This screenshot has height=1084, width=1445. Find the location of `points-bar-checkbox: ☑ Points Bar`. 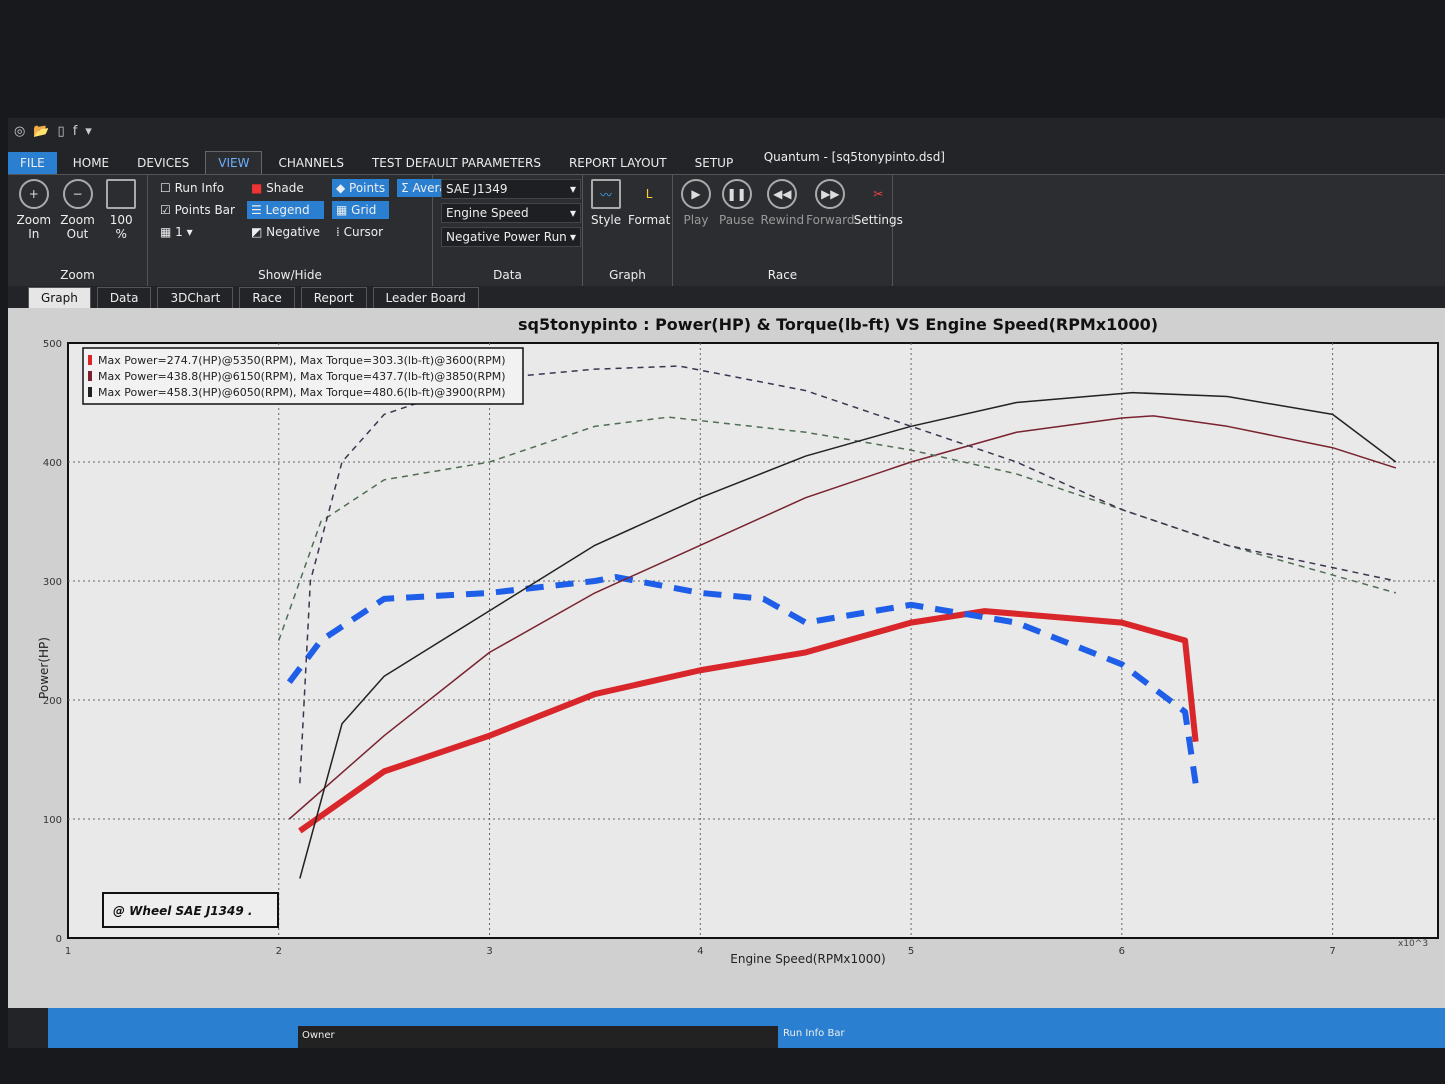

points-bar-checkbox: ☑ Points Bar is located at coordinates (197, 210).